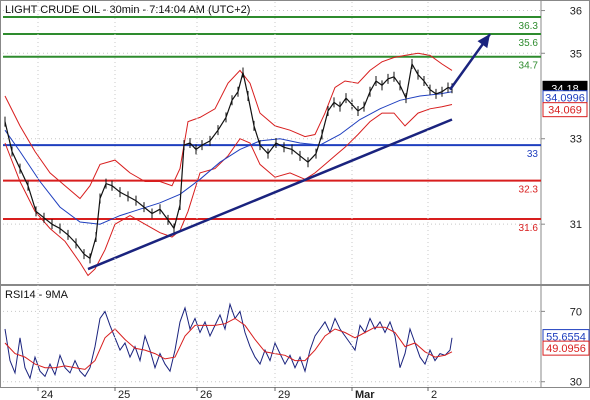 The height and width of the screenshot is (400, 590). What do you see at coordinates (566, 338) in the screenshot?
I see `rsi-tag-label: 55.6554` at bounding box center [566, 338].